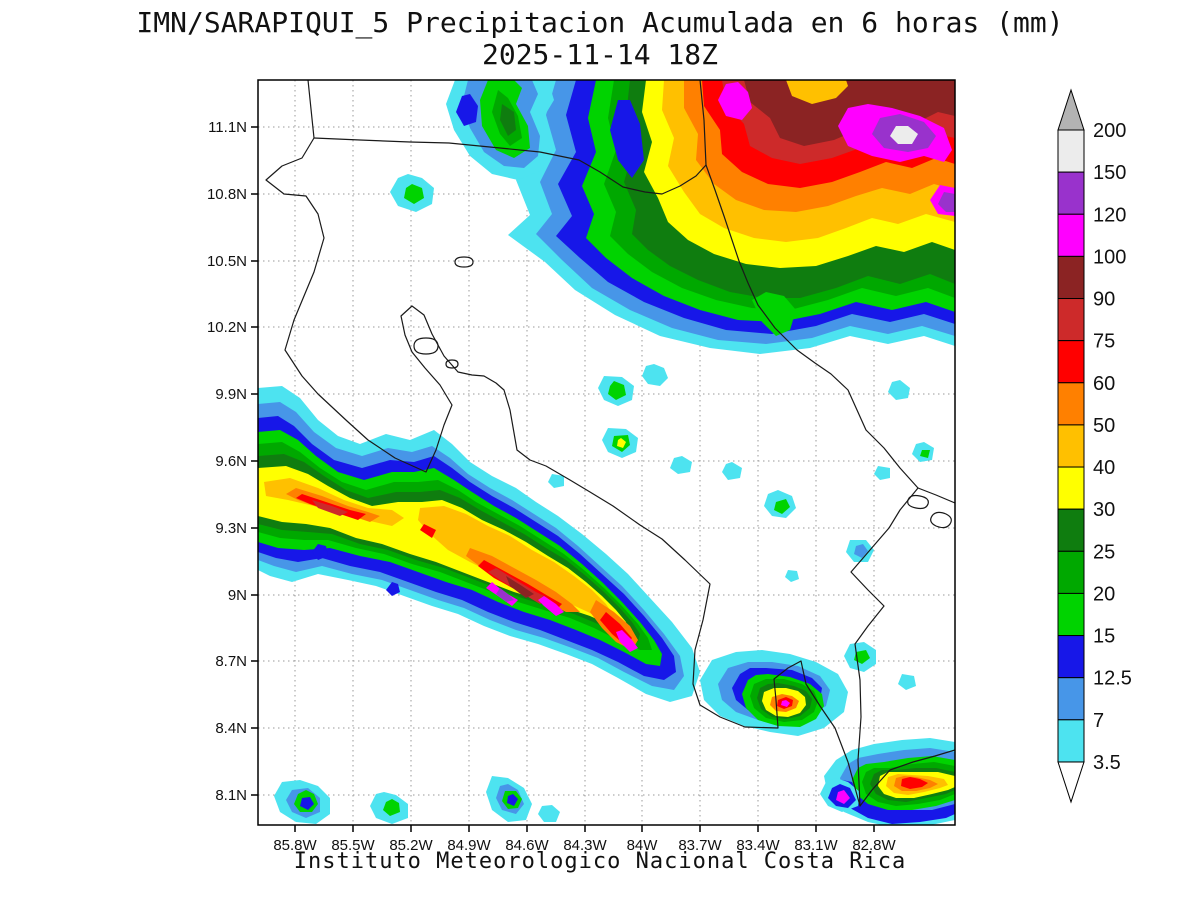 This screenshot has height=900, width=1200. I want to click on colorbar-label: 20, so click(1104, 594).